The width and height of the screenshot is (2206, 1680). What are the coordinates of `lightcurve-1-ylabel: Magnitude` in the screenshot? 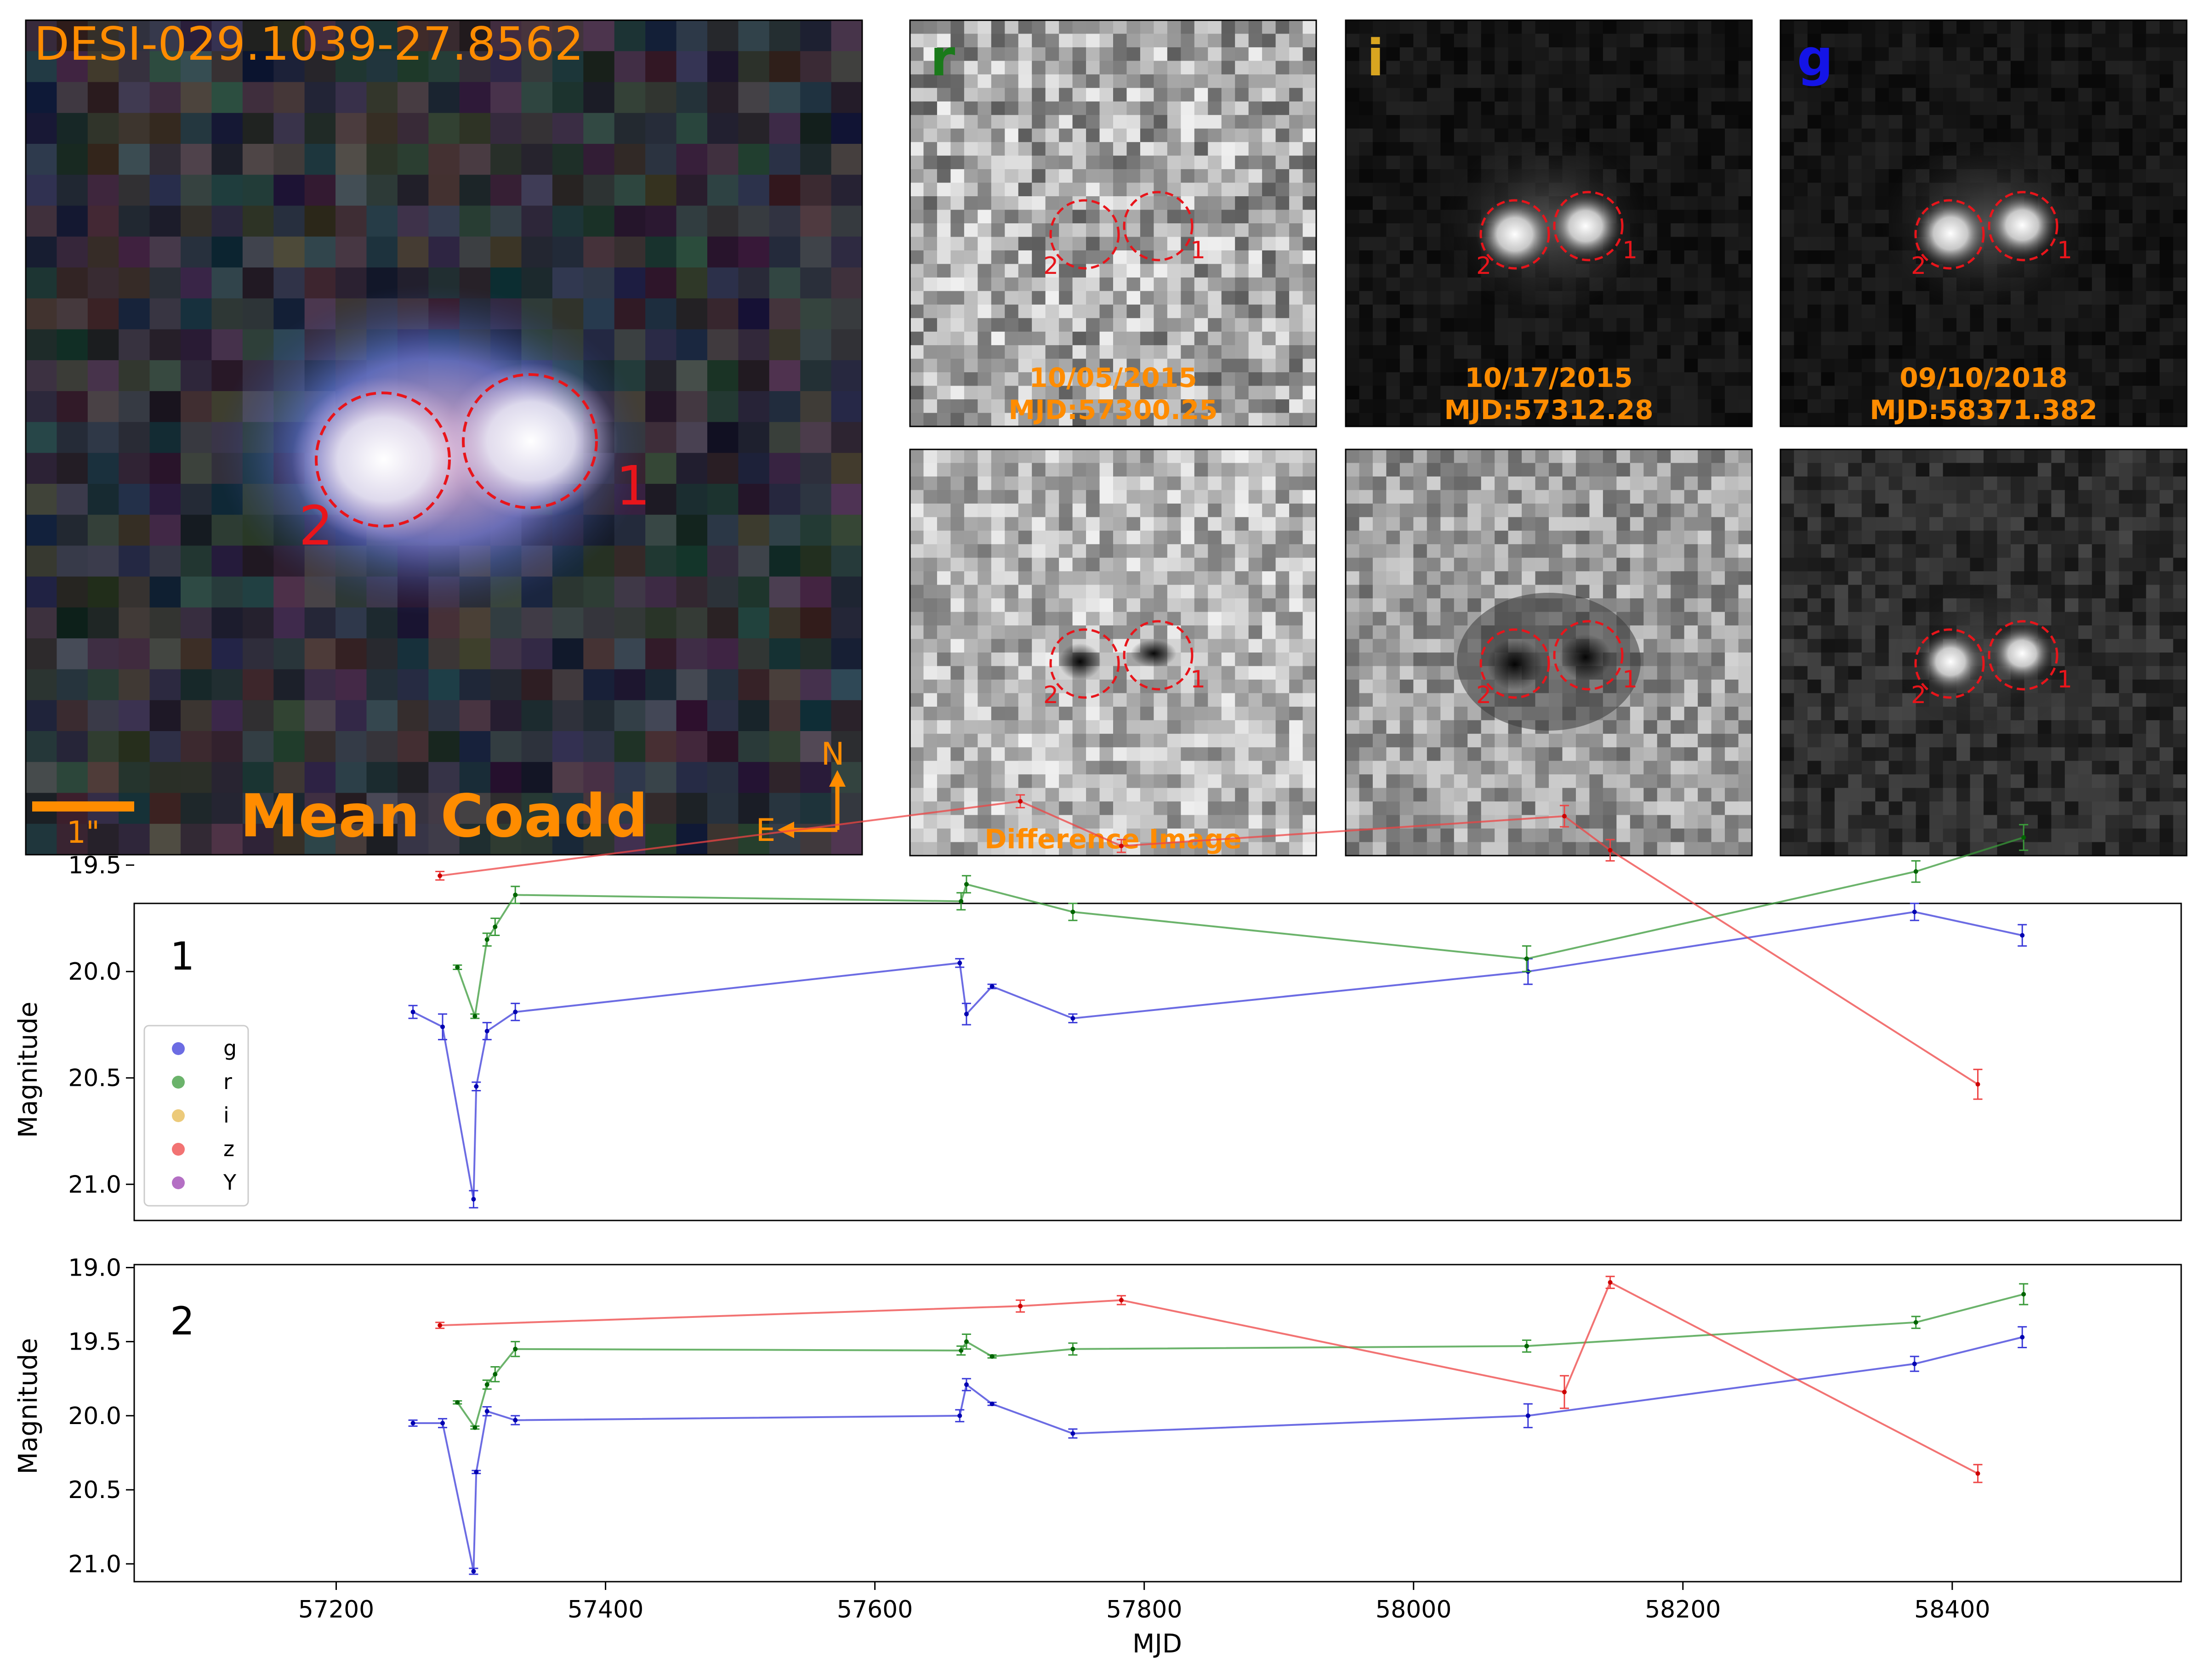 It's located at (28, 1070).